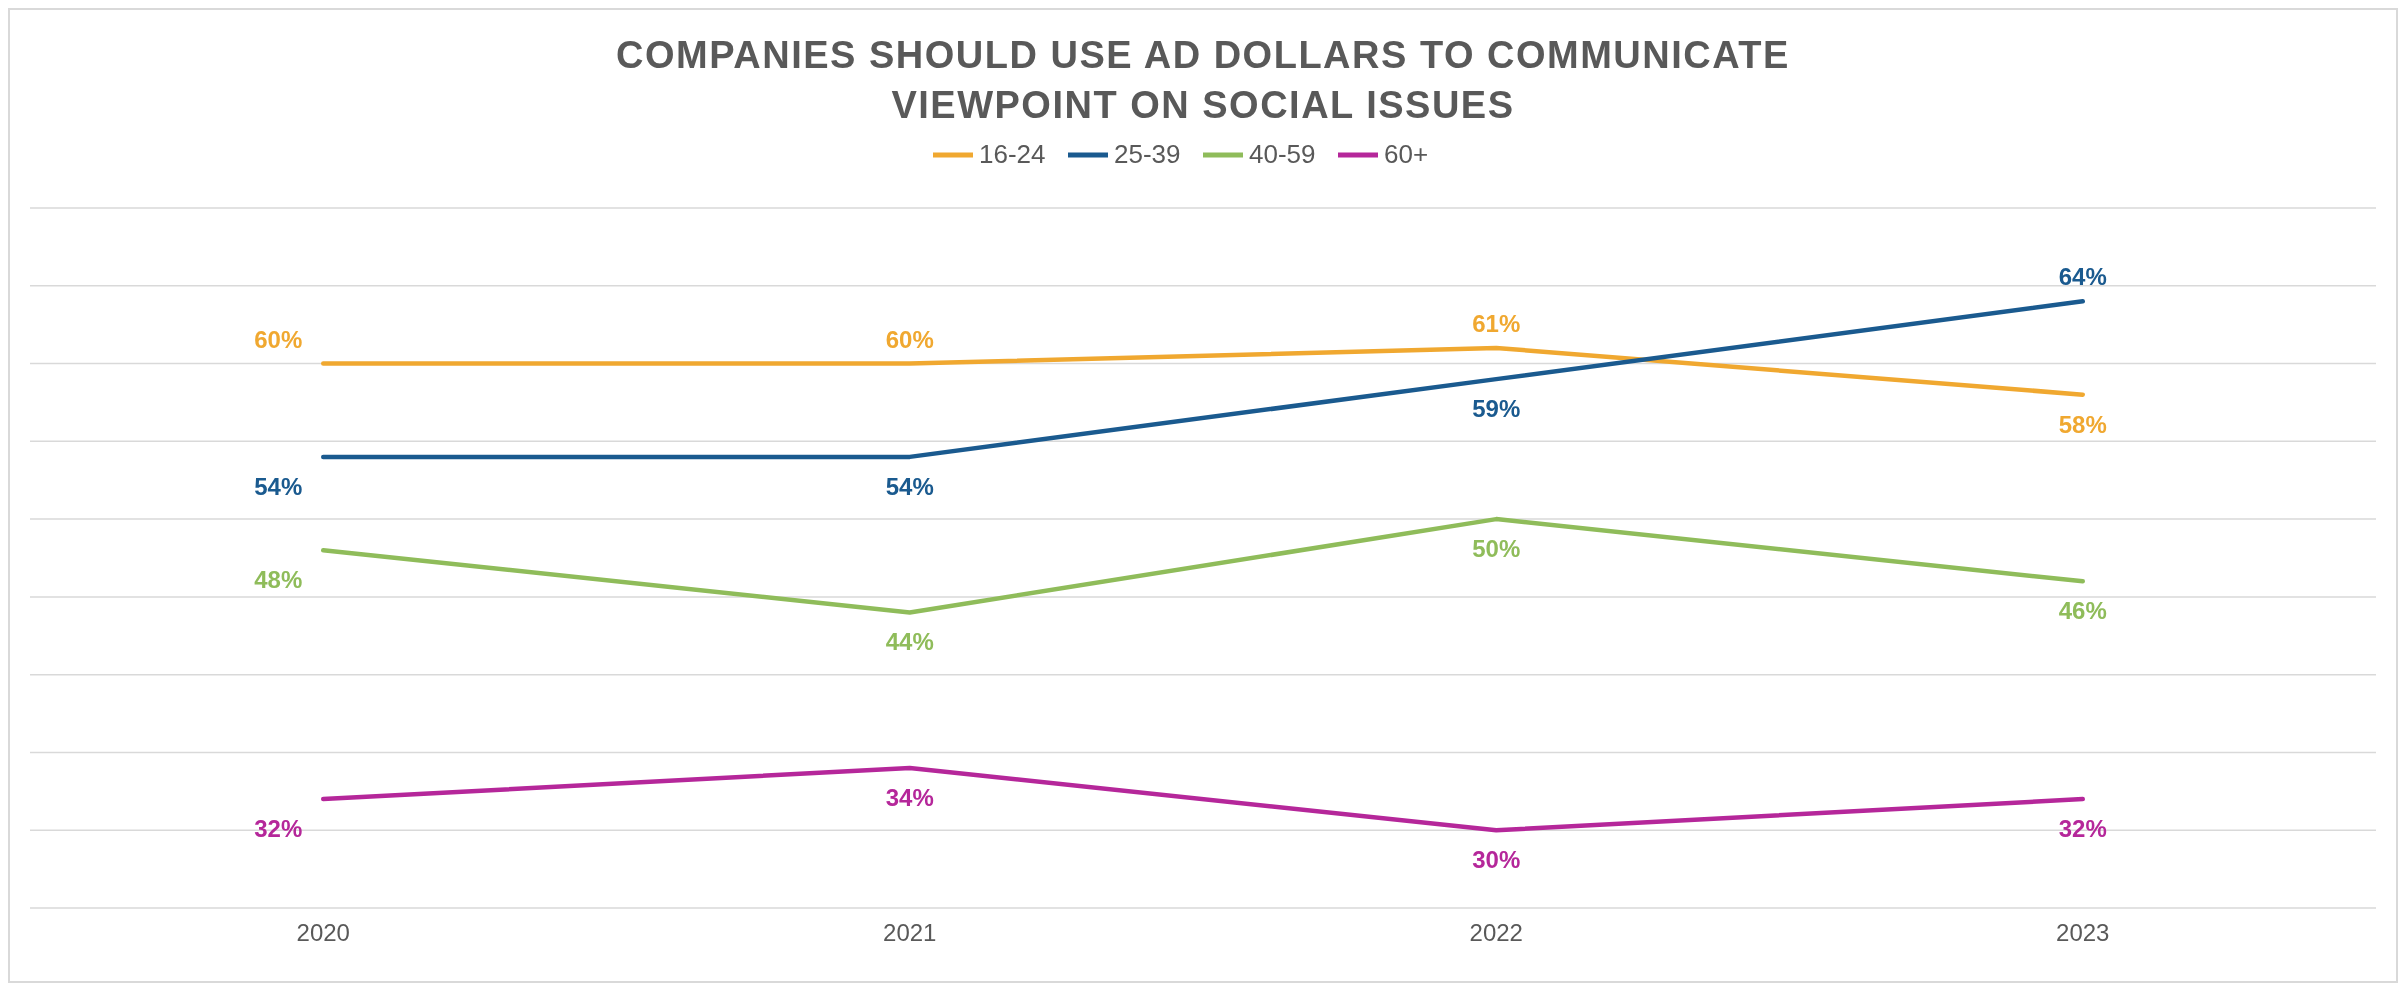 The image size is (2408, 995). I want to click on legend-label: 60+, so click(1406, 154).